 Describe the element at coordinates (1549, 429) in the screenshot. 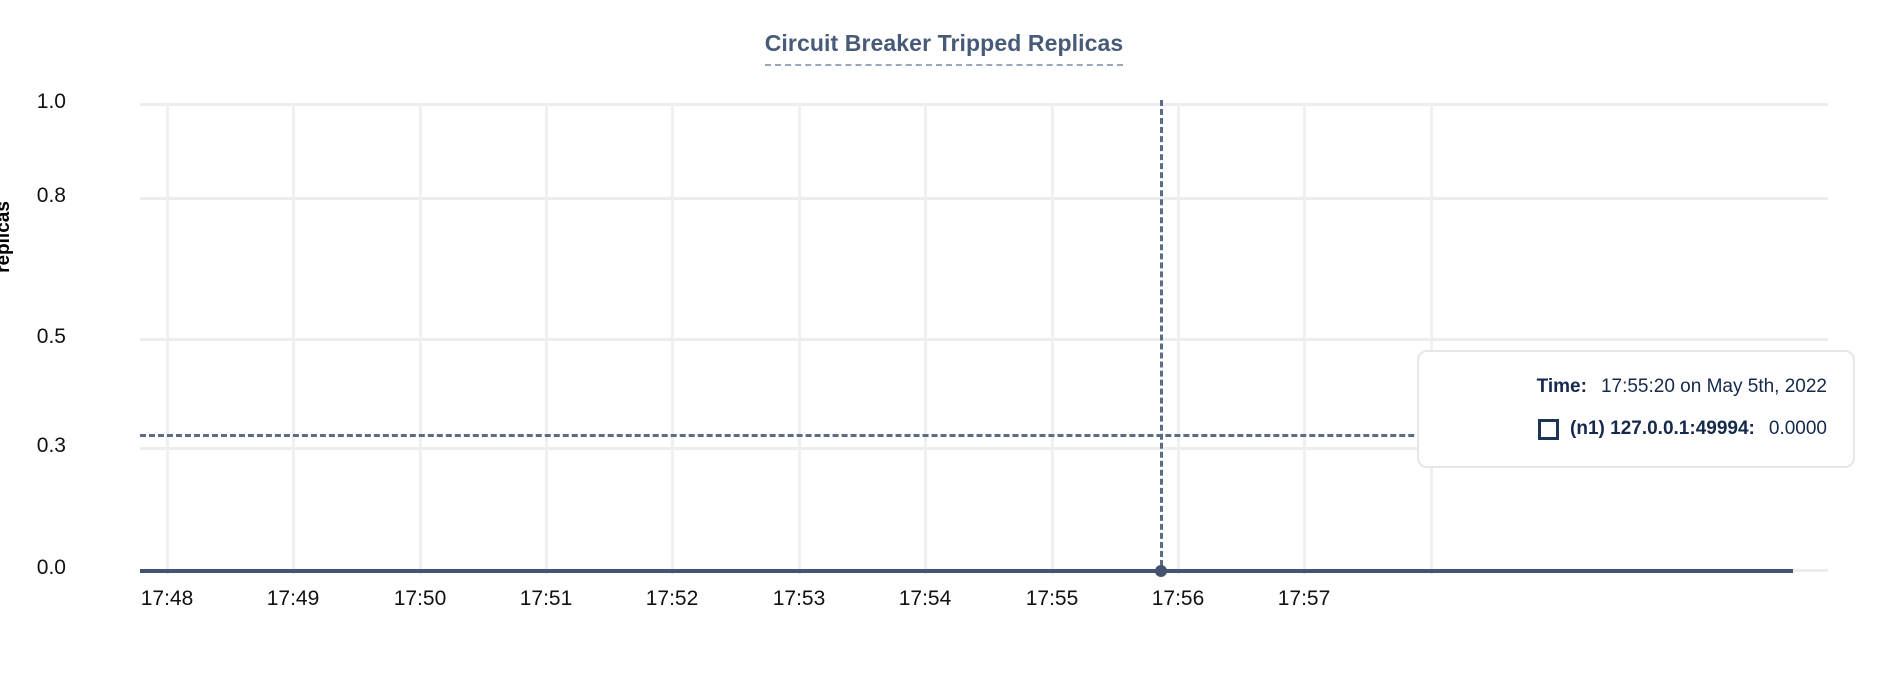

I see `square-outline-icon` at that location.